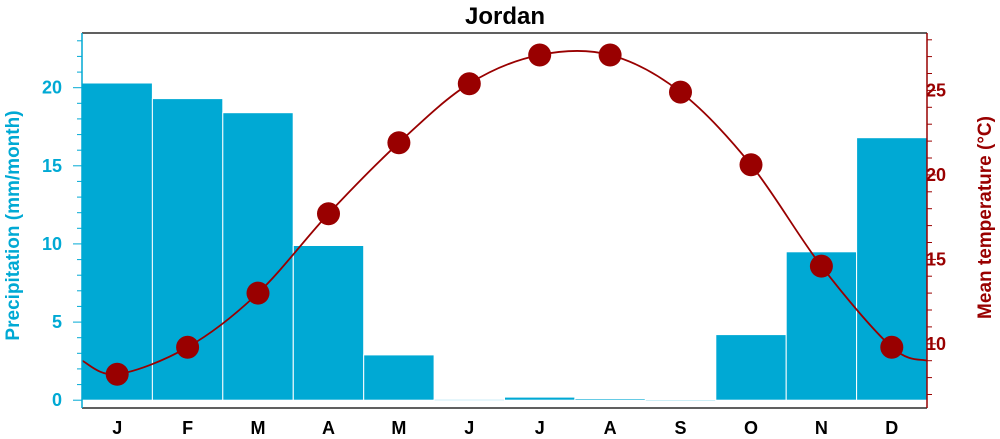  I want to click on left-axis-label: Precipitation (mm/month), so click(13, 225).